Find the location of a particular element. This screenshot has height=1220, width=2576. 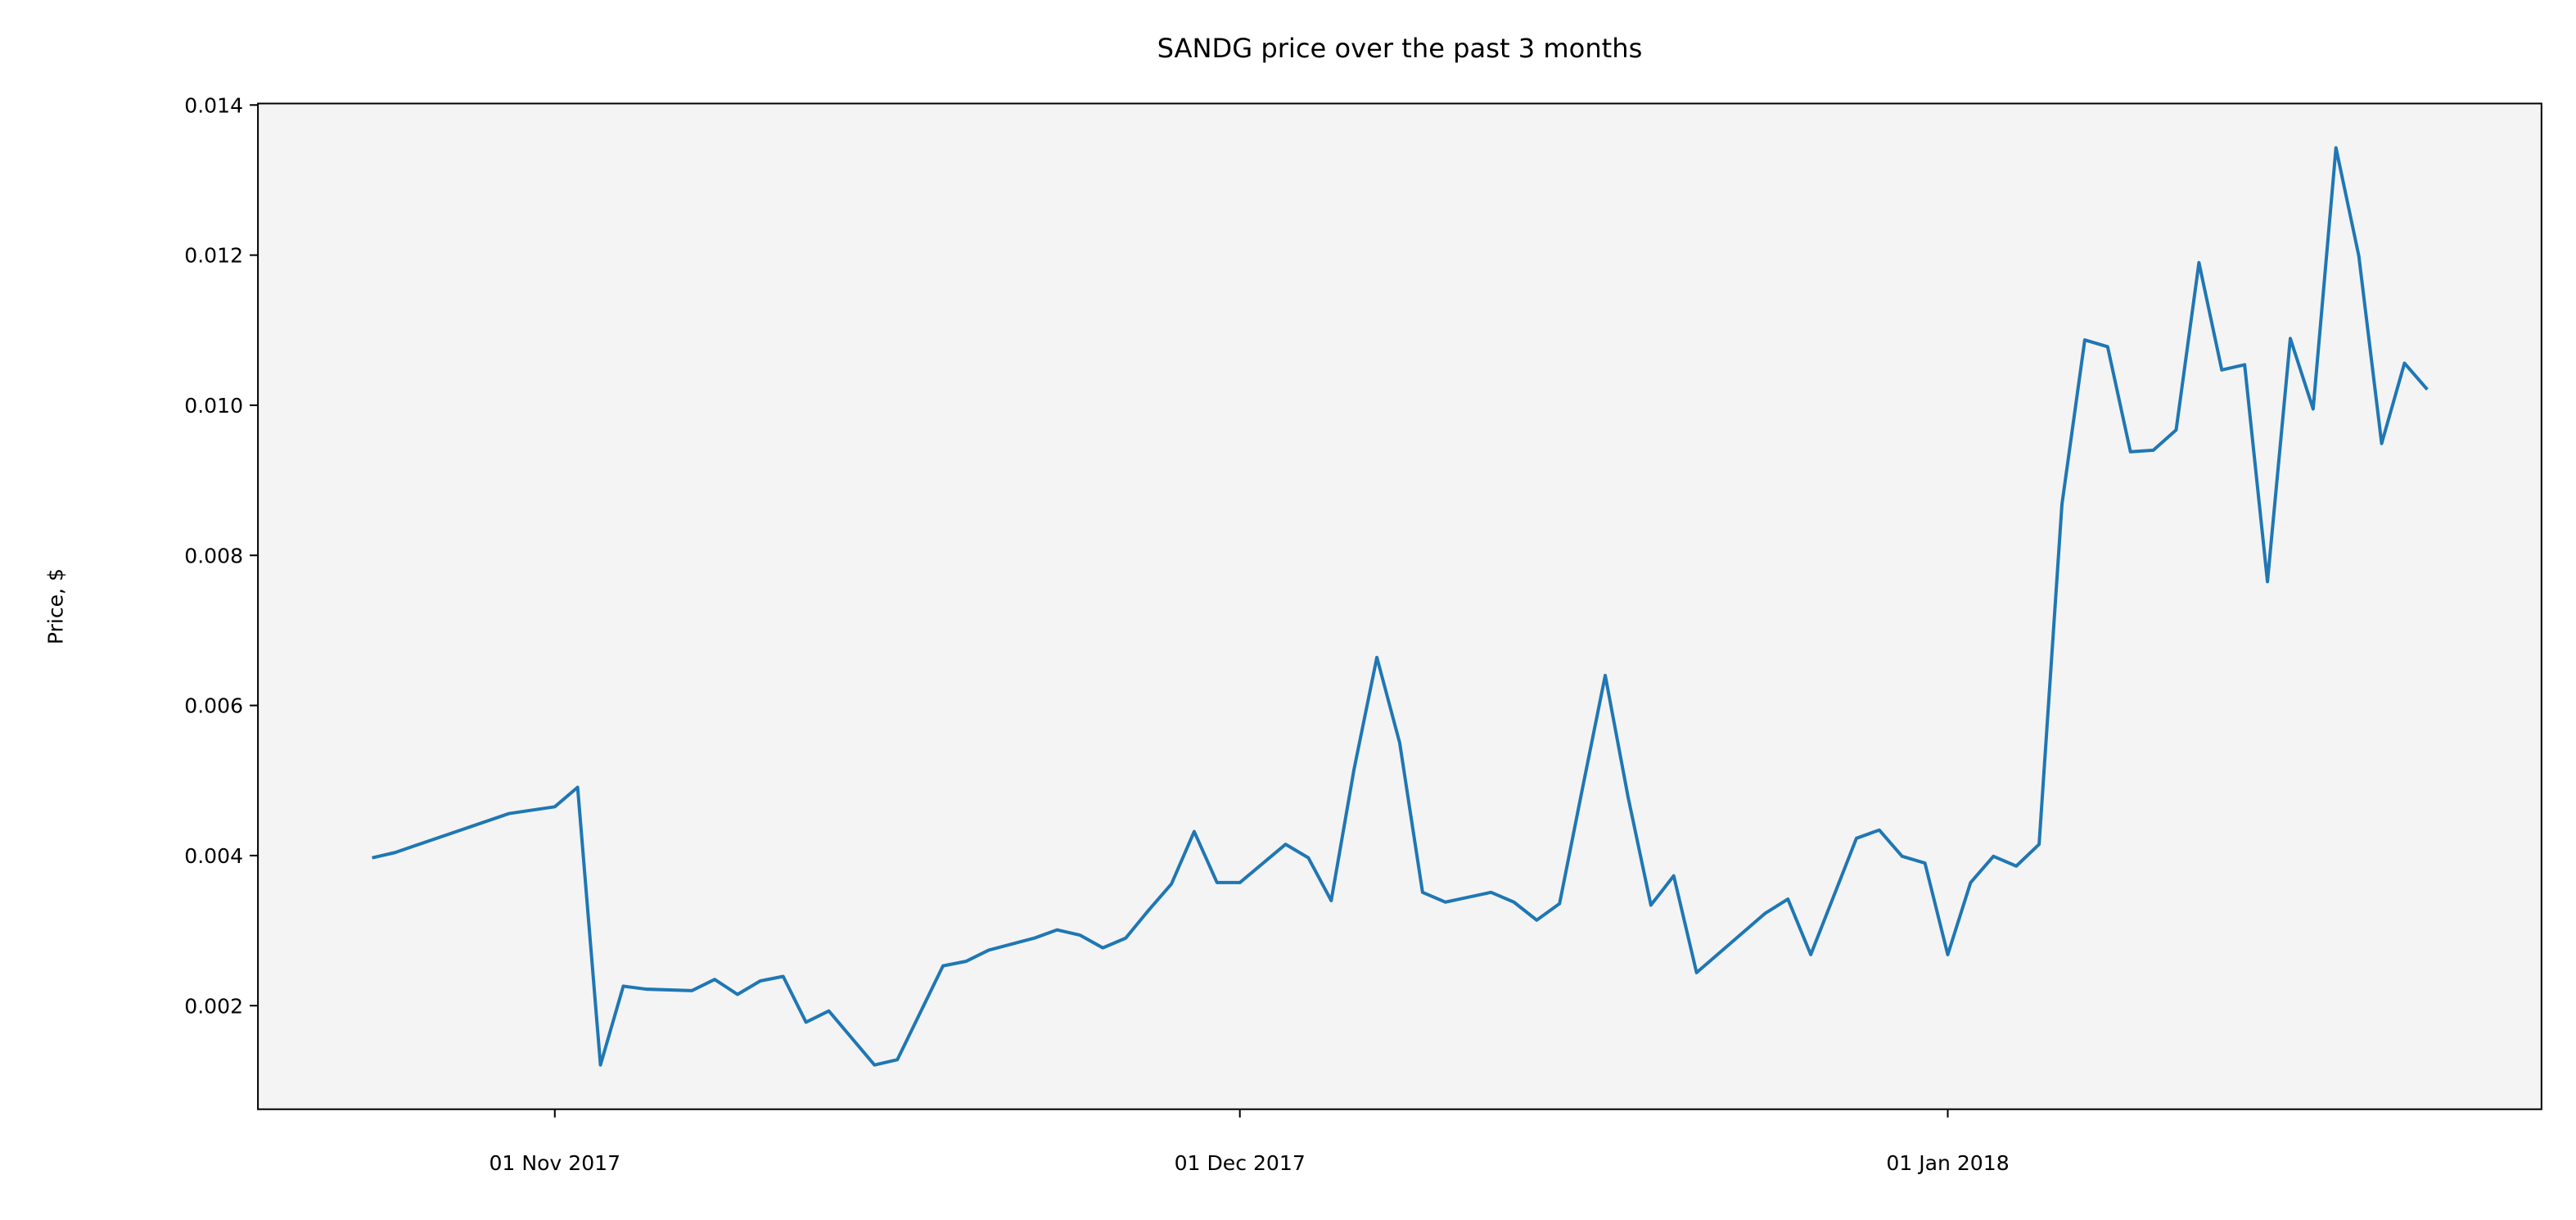

y-tick-label: 0.004 is located at coordinates (213, 856).